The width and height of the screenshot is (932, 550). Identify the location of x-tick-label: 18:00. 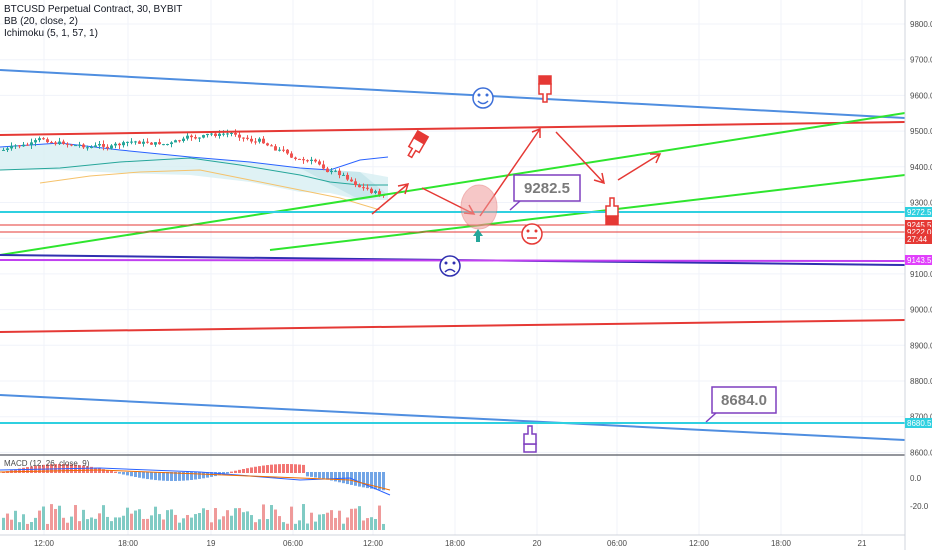
(128, 543).